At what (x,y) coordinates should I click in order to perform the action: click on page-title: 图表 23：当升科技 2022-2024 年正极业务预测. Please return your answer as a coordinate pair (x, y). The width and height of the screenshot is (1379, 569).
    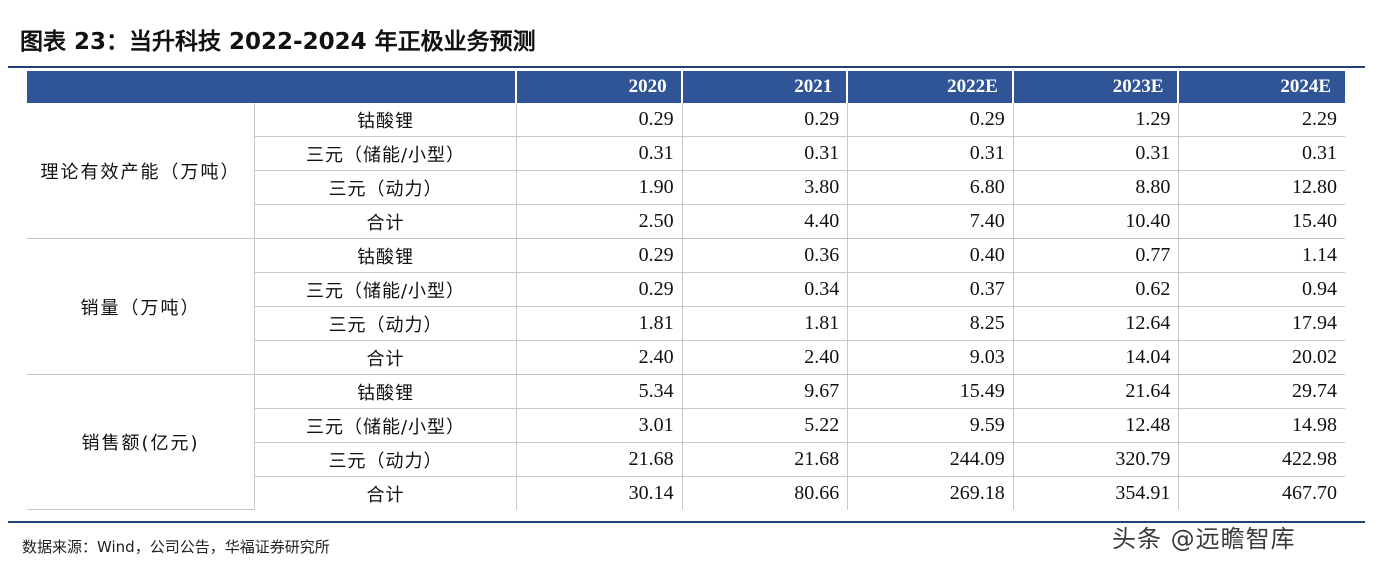
    Looking at the image, I should click on (278, 42).